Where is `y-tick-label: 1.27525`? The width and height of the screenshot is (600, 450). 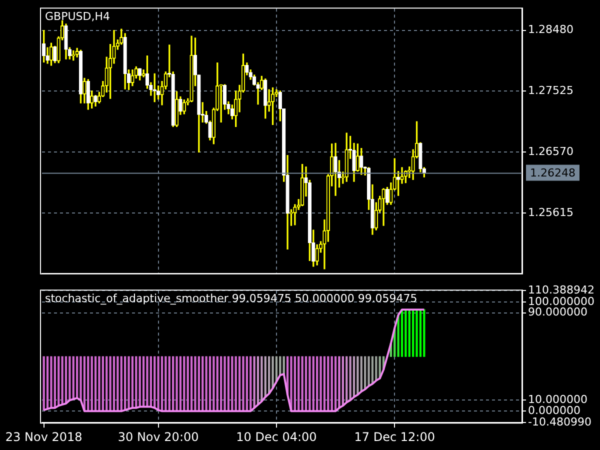
y-tick-label: 1.27525 is located at coordinates (551, 91).